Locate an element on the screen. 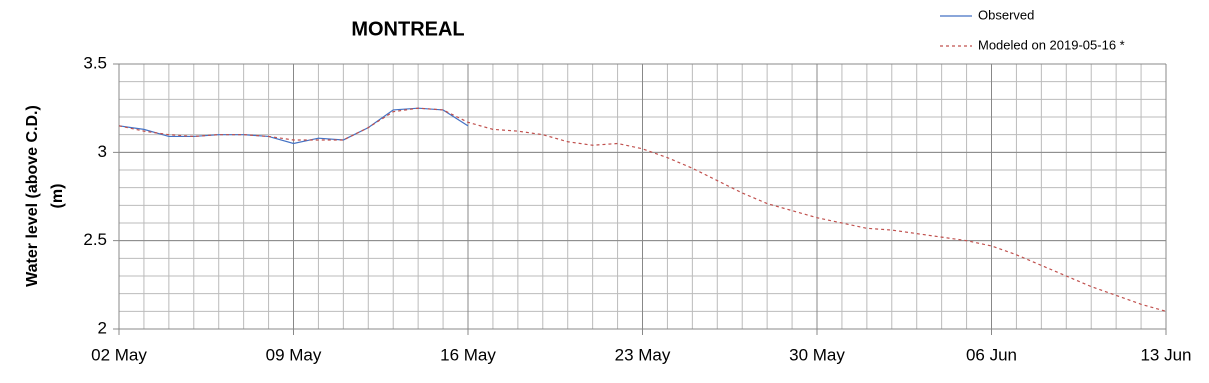 The image size is (1209, 383). y-tick-label: 3.5 is located at coordinates (95, 62).